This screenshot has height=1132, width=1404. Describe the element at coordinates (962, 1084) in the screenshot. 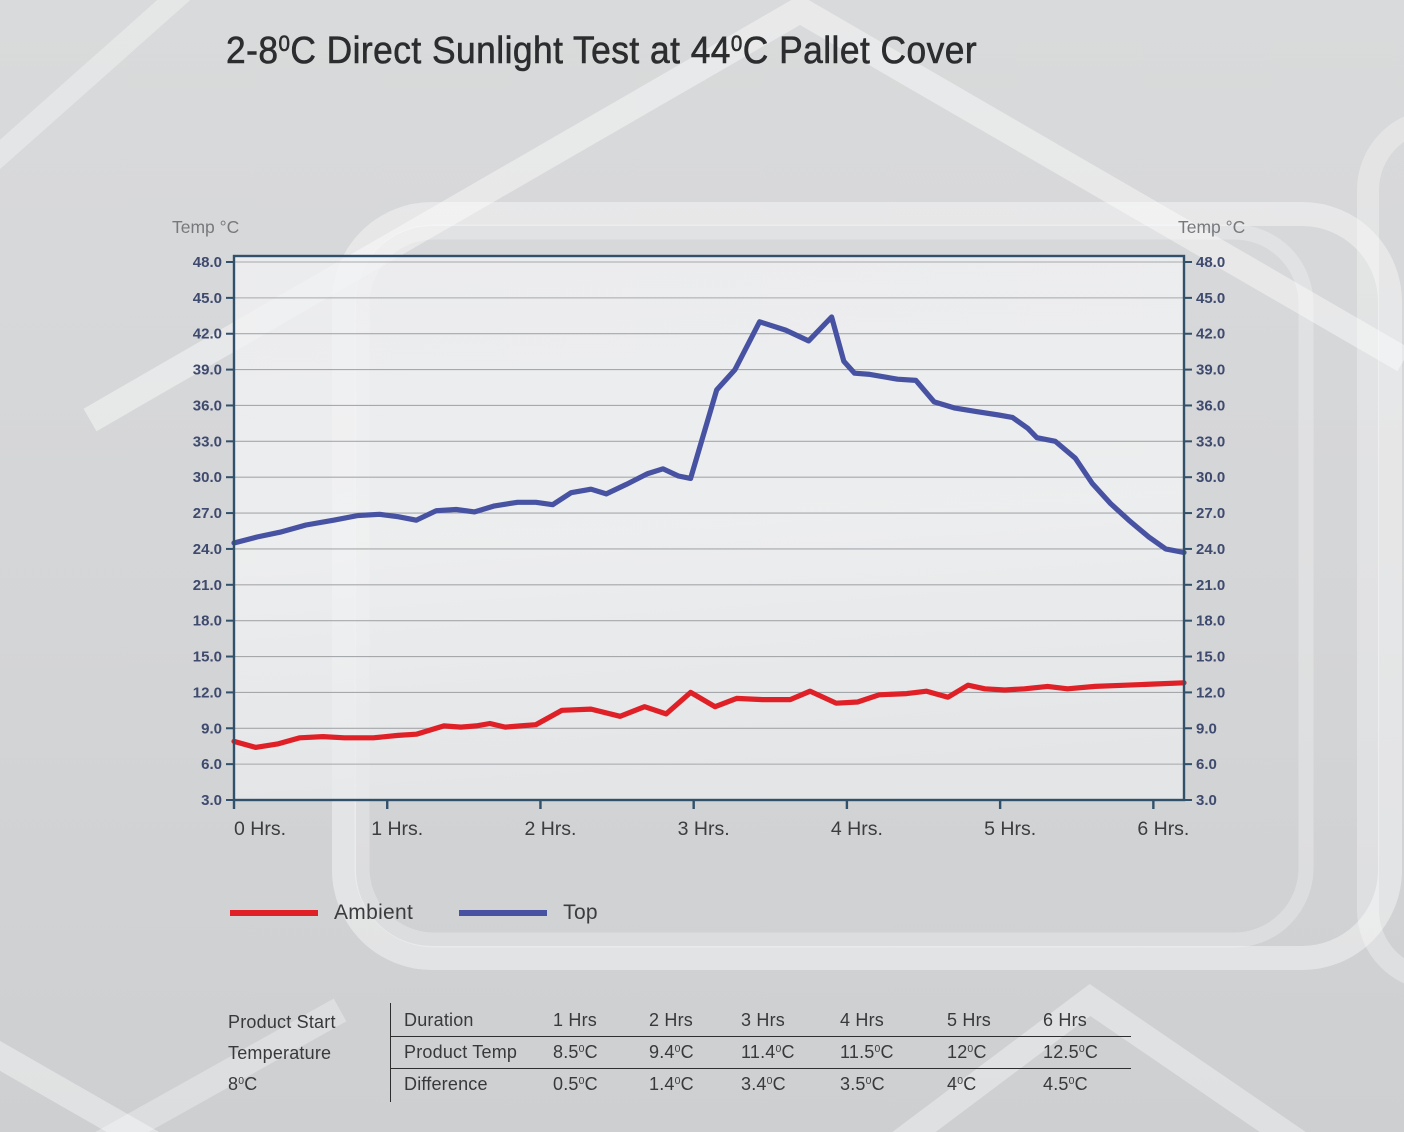

I see `table-cell: 40C` at that location.